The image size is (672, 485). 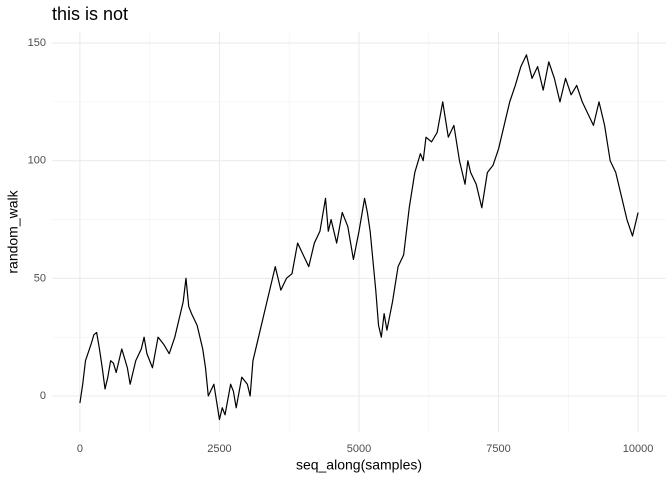 What do you see at coordinates (43, 396) in the screenshot?
I see `y-tick-label: 0` at bounding box center [43, 396].